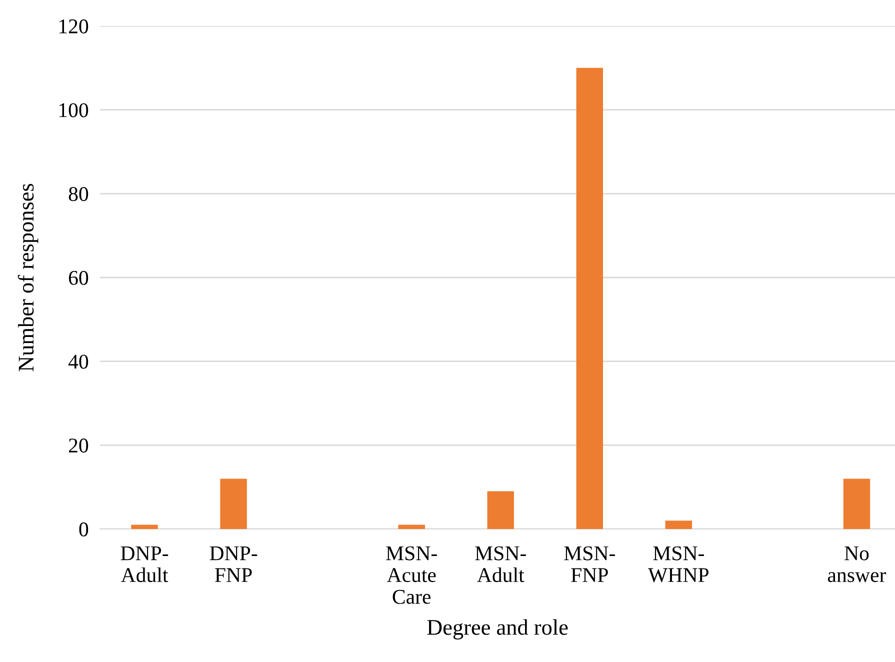 This screenshot has width=895, height=662. Describe the element at coordinates (678, 564) in the screenshot. I see `x-tick-label: MSN- WHNP` at that location.